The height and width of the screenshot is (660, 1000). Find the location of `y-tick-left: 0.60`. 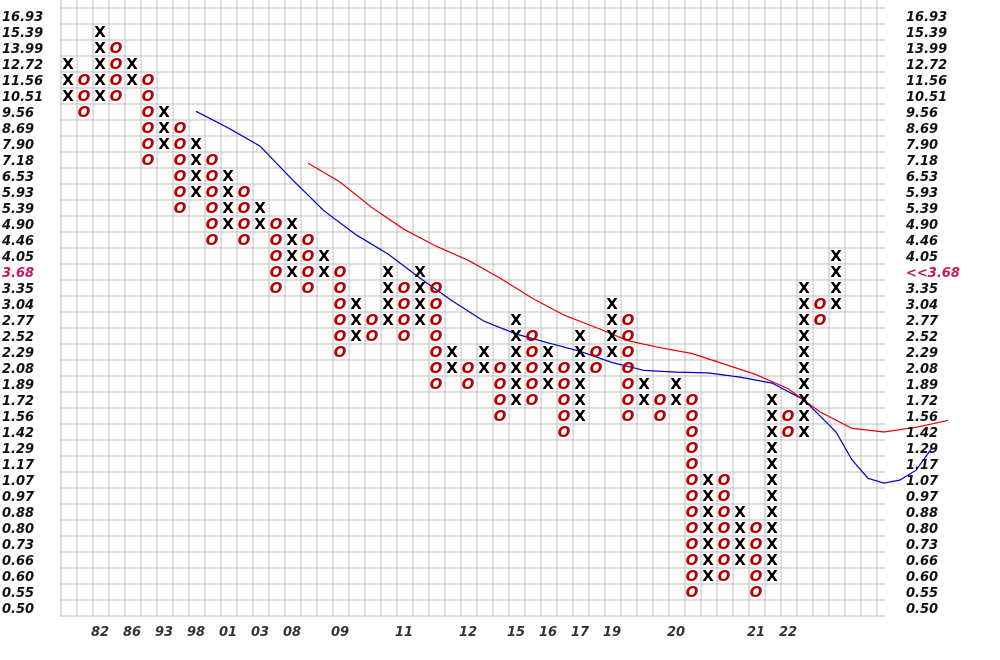

y-tick-left: 0.60 is located at coordinates (18, 577).